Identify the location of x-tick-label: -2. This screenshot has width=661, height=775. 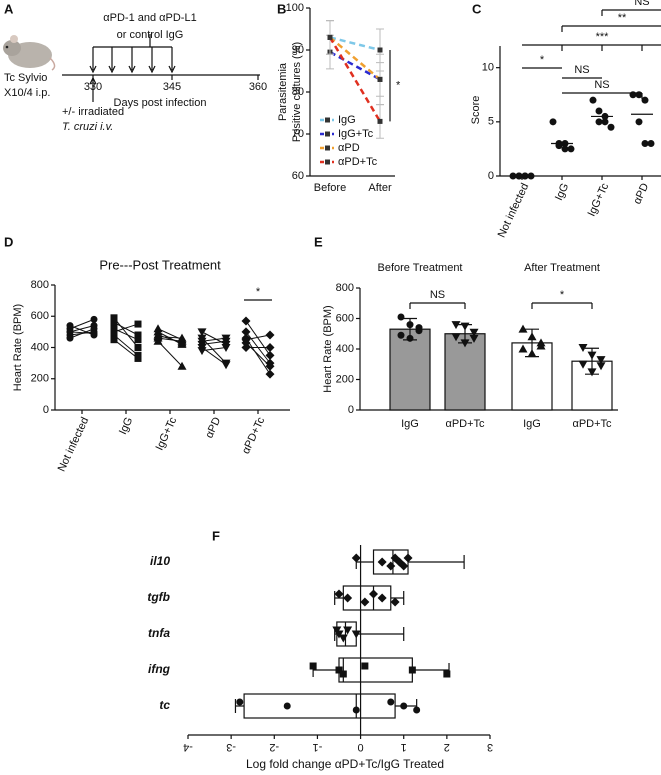
(274, 747).